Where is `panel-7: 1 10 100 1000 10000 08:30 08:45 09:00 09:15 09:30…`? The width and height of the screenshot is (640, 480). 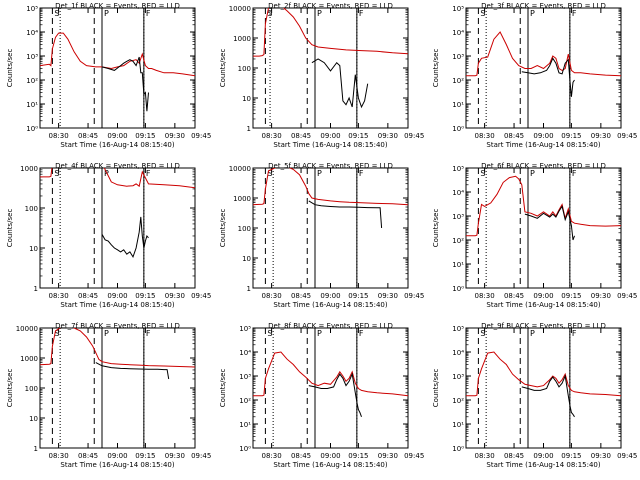
panel-7: 1 10 100 1000 10000 08:30 08:45 09:00 09:15 09:30… is located at coordinates (108, 395).